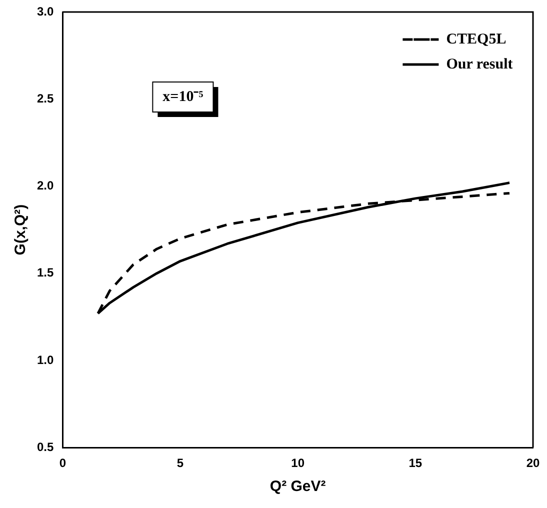 The image size is (547, 508). Describe the element at coordinates (62, 463) in the screenshot. I see `x-tick-label: 0` at that location.